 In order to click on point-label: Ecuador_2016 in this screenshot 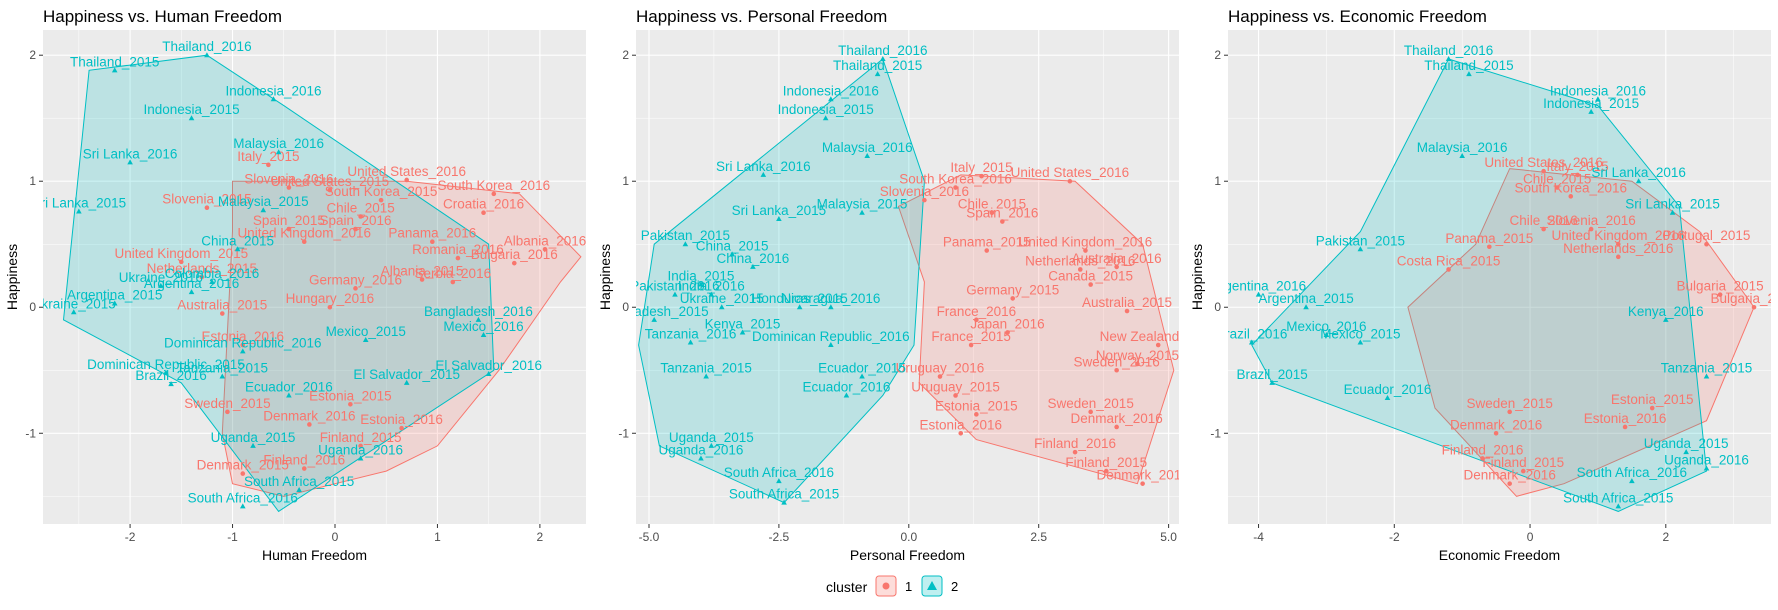, I will do `click(289, 386)`.